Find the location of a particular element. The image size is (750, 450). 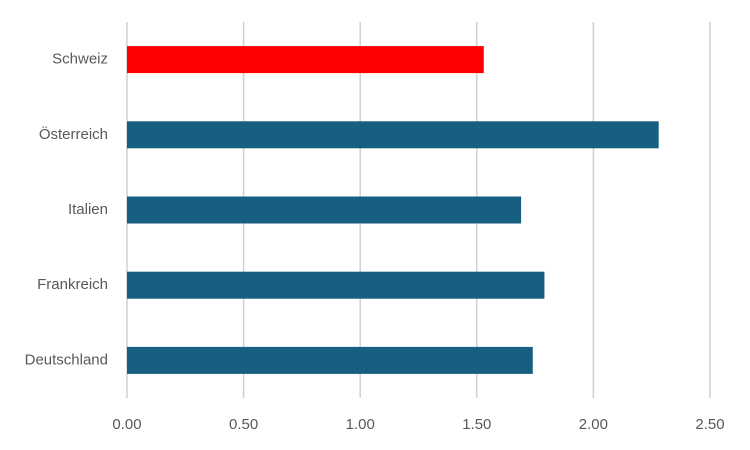

x-tick-label: 2.50 is located at coordinates (709, 424).